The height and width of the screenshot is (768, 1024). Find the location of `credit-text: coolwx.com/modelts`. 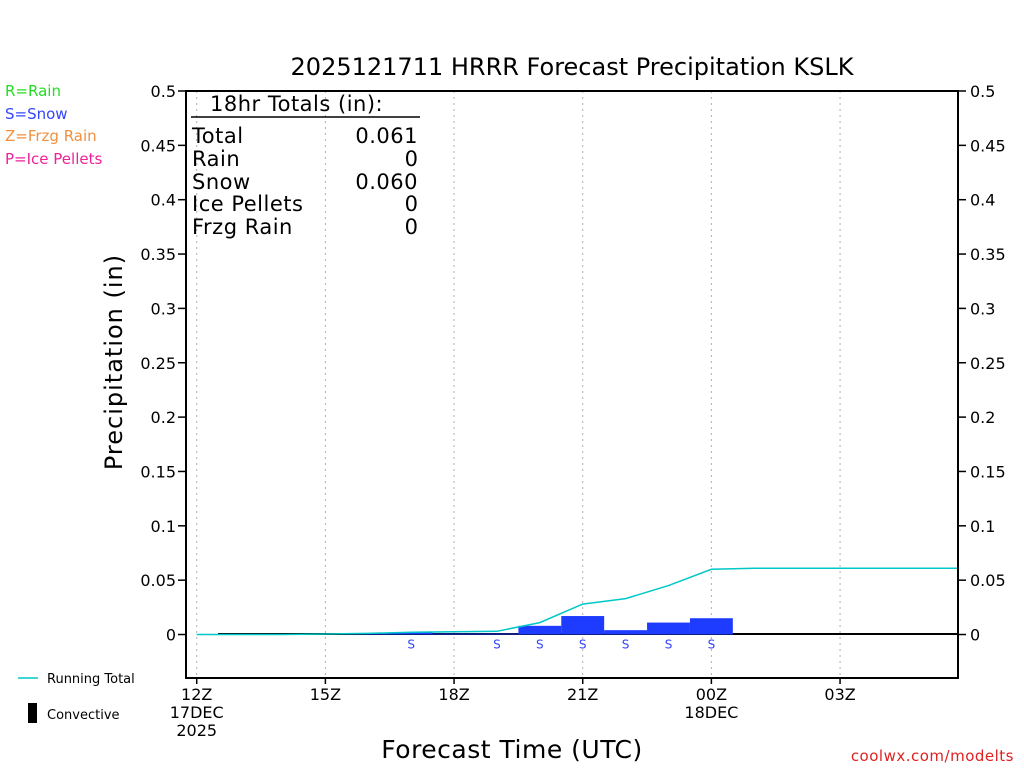

credit-text: coolwx.com/modelts is located at coordinates (932, 756).